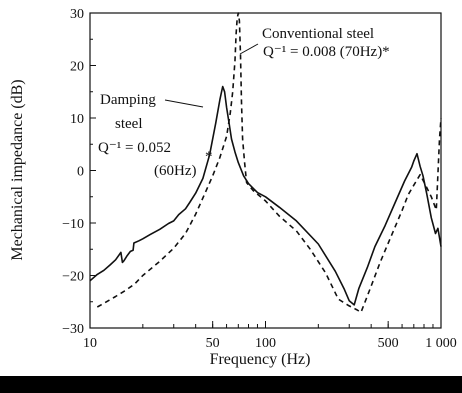 Image resolution: width=462 pixels, height=393 pixels. Describe the element at coordinates (73, 329) in the screenshot. I see `y-tick-label: −30` at that location.